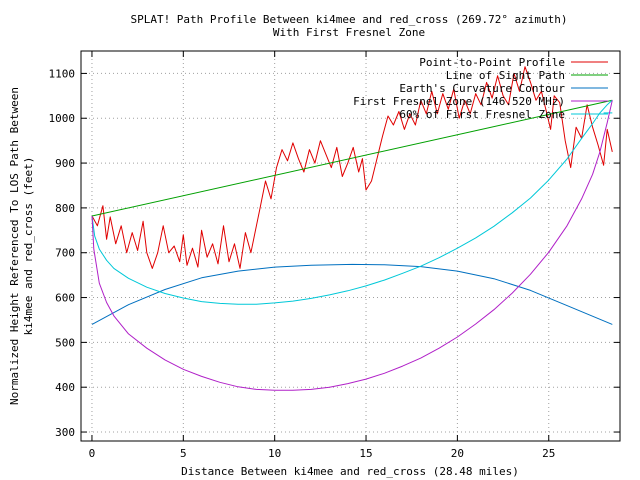 This screenshot has height=480, width=640. What do you see at coordinates (492, 62) in the screenshot?
I see `legend-label: Point-to-Point Profile` at bounding box center [492, 62].